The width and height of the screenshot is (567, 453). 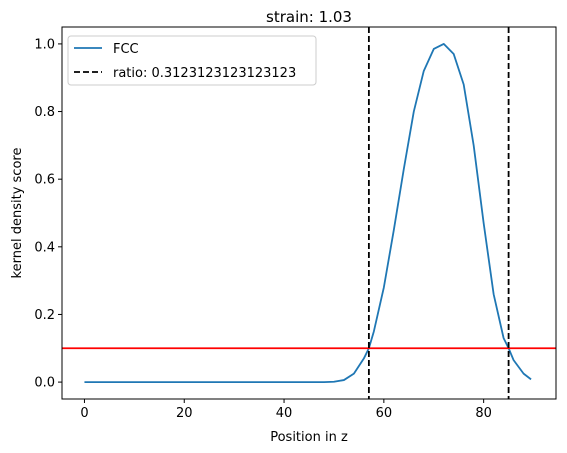 What do you see at coordinates (44, 315) in the screenshot?
I see `y-tick-label: 0.2` at bounding box center [44, 315].